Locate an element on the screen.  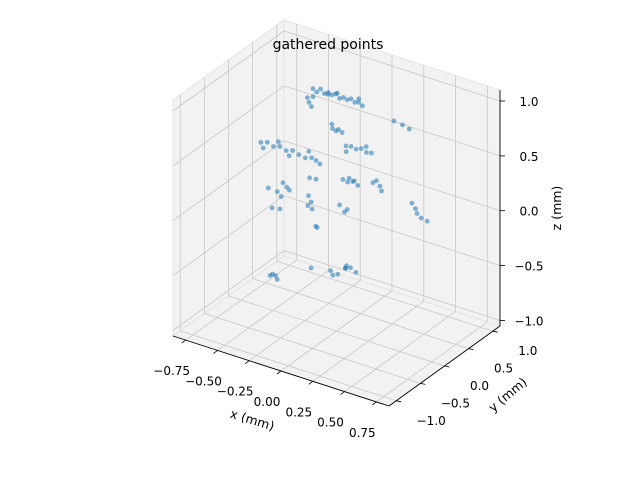
z-tick-label: 0.0 is located at coordinates (528, 212).